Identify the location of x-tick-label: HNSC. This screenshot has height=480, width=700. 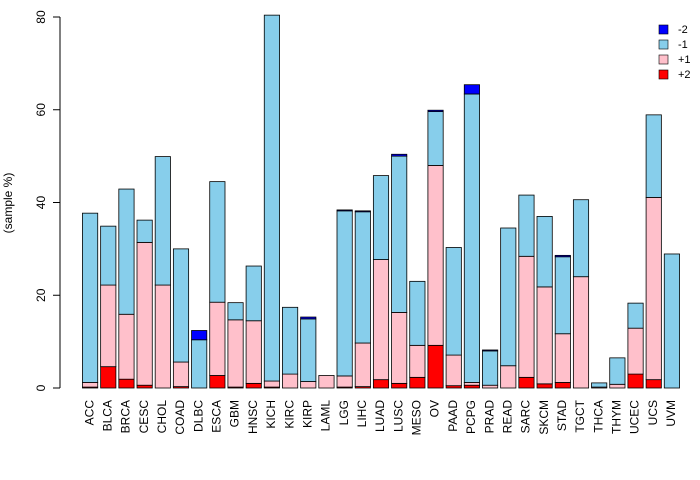
(253, 417).